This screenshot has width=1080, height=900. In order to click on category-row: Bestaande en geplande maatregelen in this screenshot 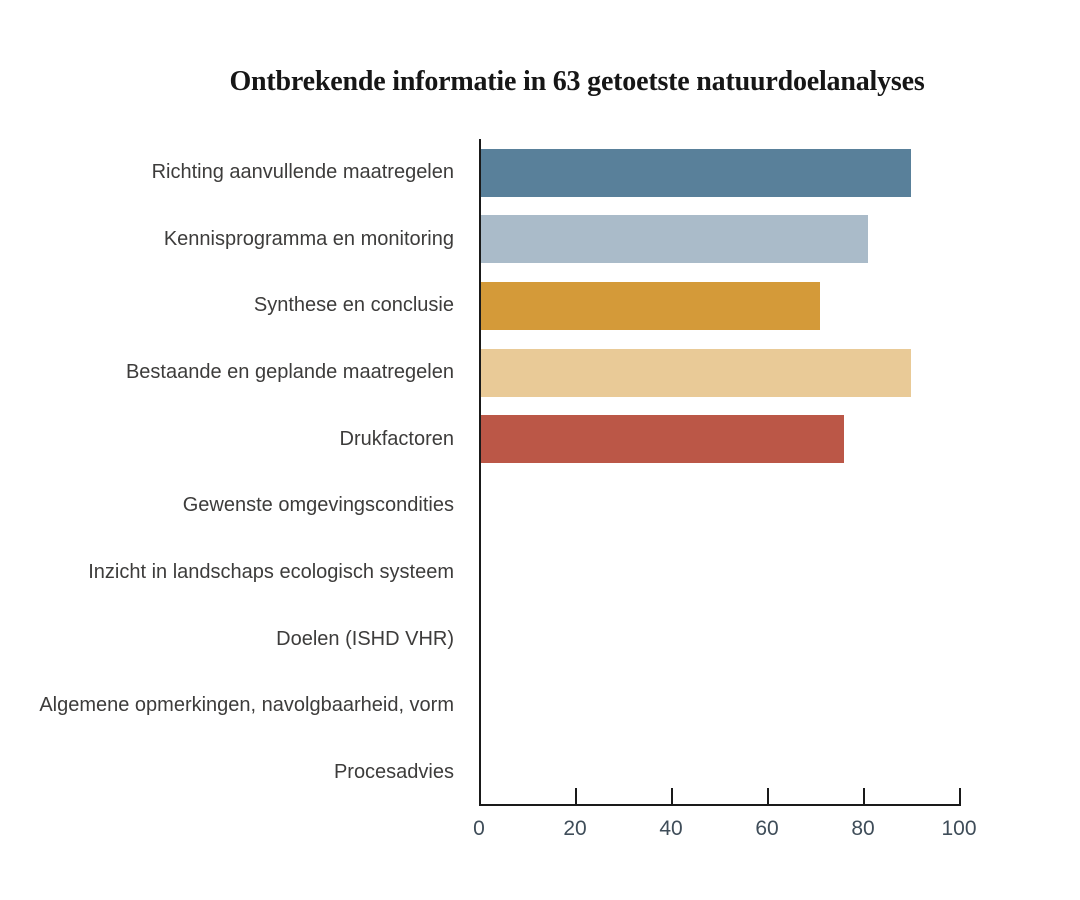, I will do `click(540, 372)`.